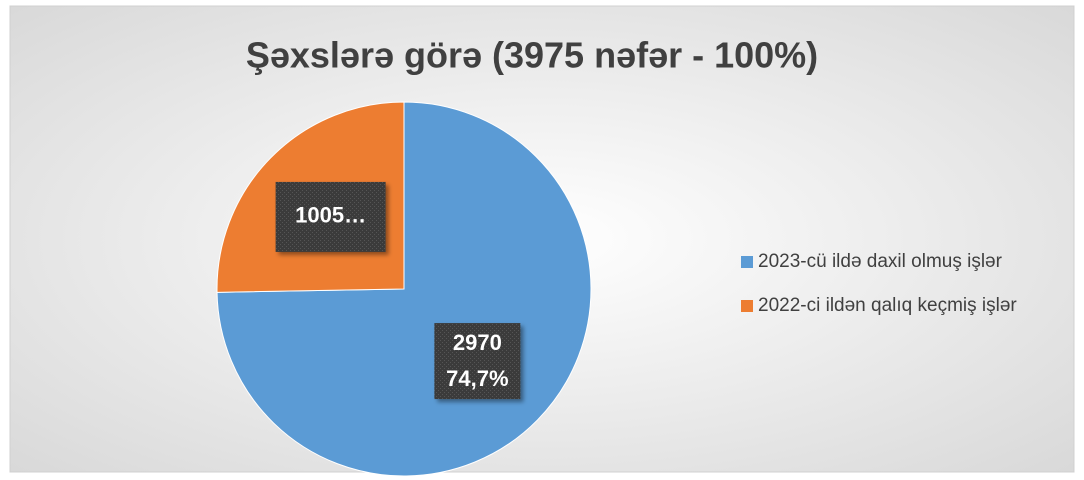  I want to click on chart-title: Şəxslərə görə (3975 nəfər - 100%), so click(532, 55).